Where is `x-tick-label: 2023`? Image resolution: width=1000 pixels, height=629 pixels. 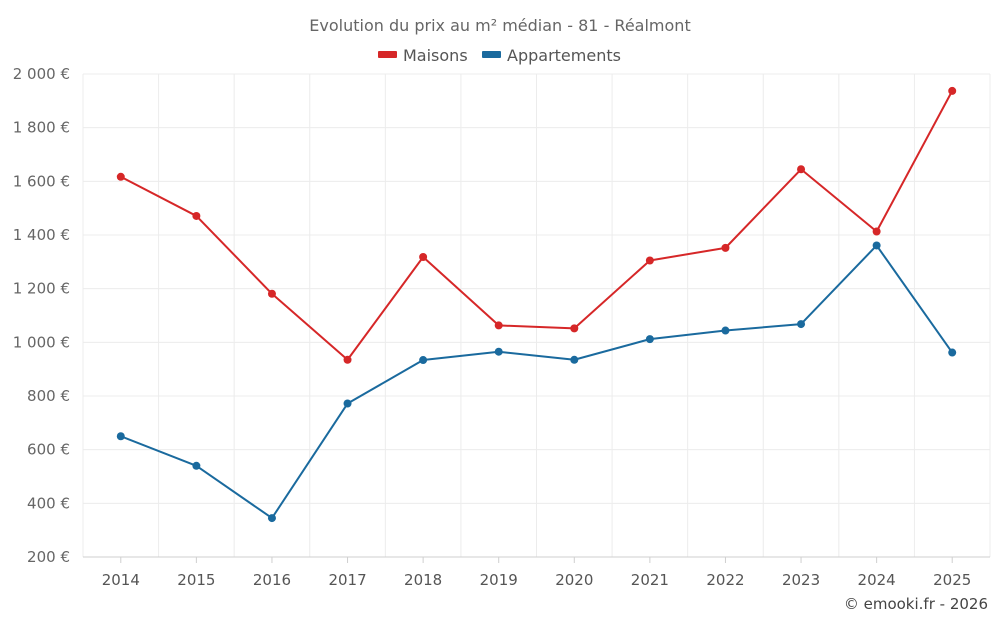 x-tick-label: 2023 is located at coordinates (801, 580).